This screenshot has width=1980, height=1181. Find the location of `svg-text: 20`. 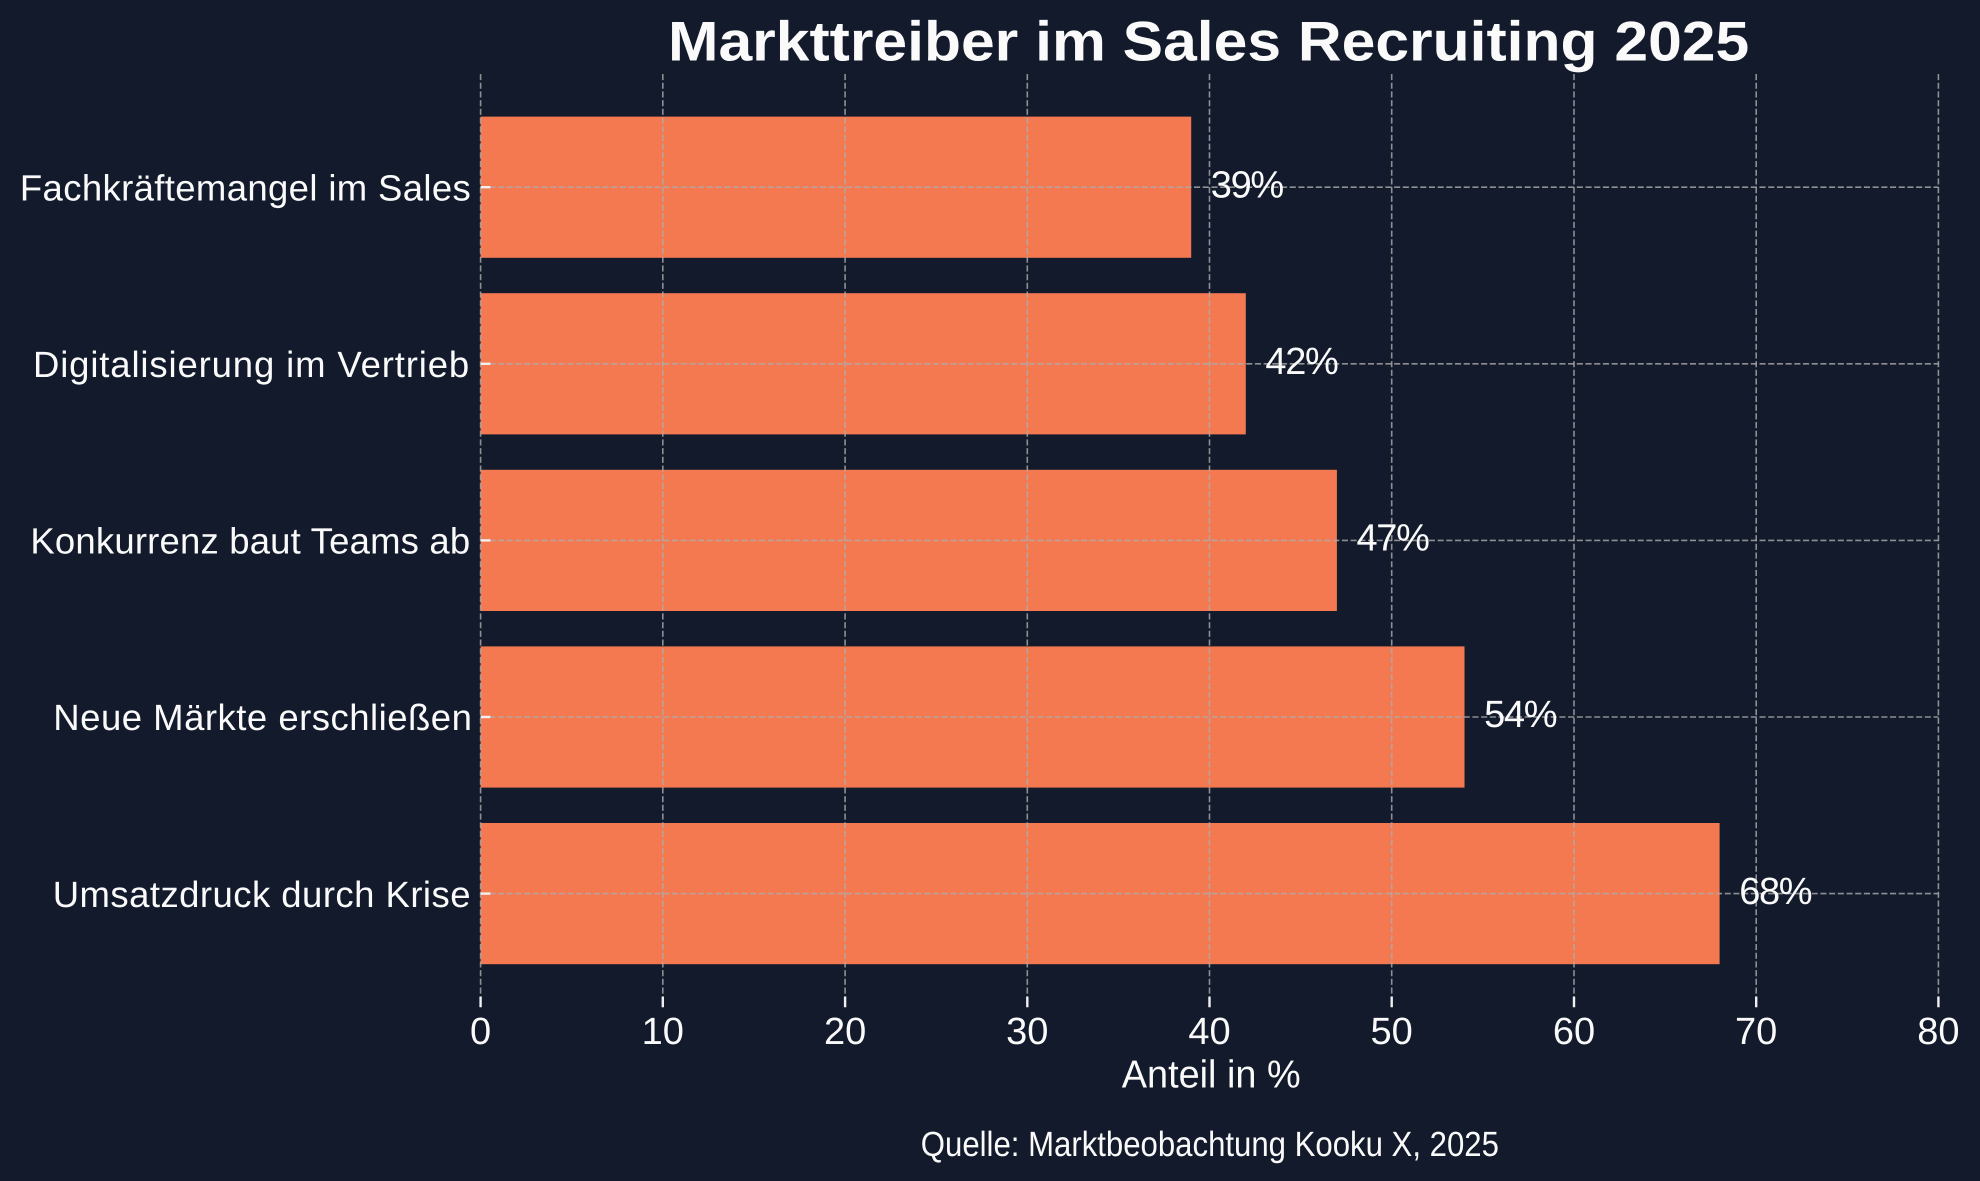

svg-text: 20 is located at coordinates (845, 1032).